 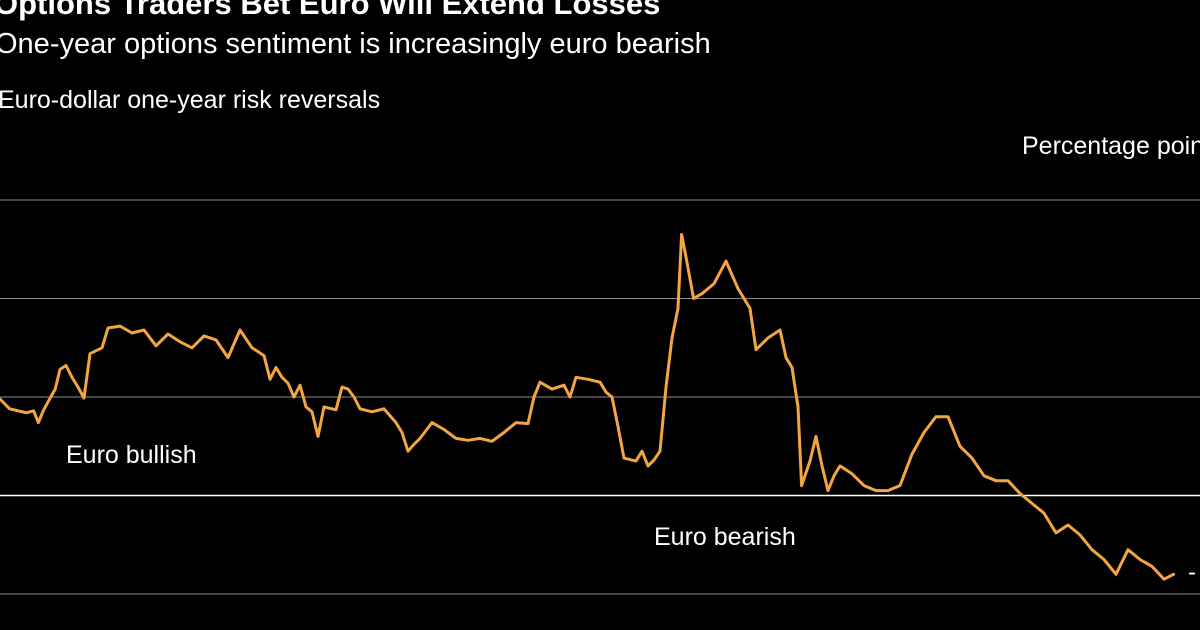 I want to click on series-label: Euro-dollar one-year risk reversals, so click(x=190, y=100).